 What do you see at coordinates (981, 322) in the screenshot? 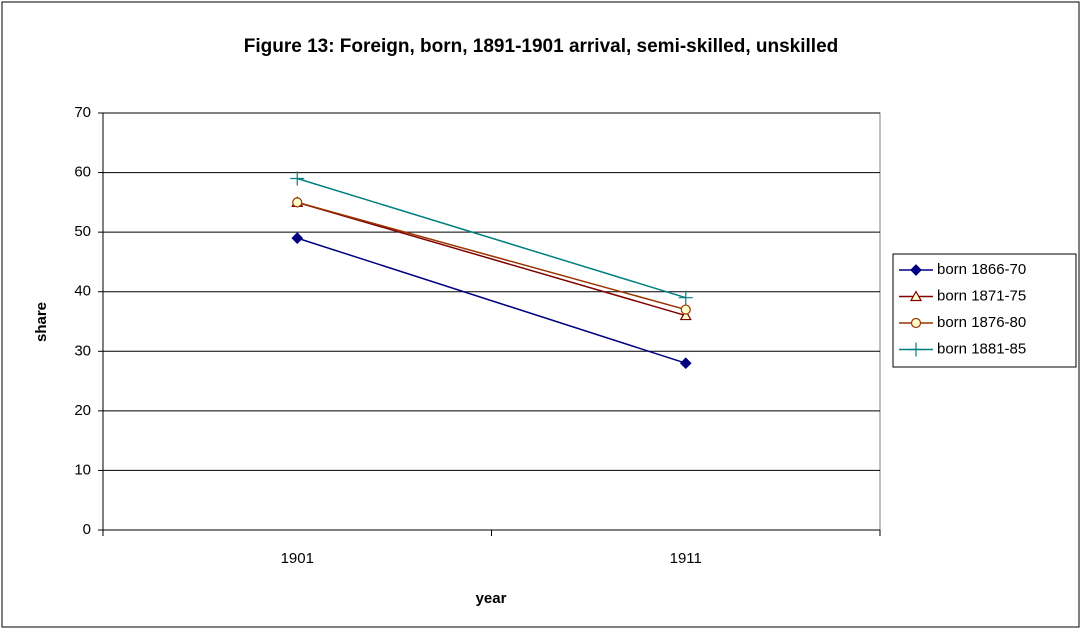
I see `legend-label: born 1876-80` at bounding box center [981, 322].